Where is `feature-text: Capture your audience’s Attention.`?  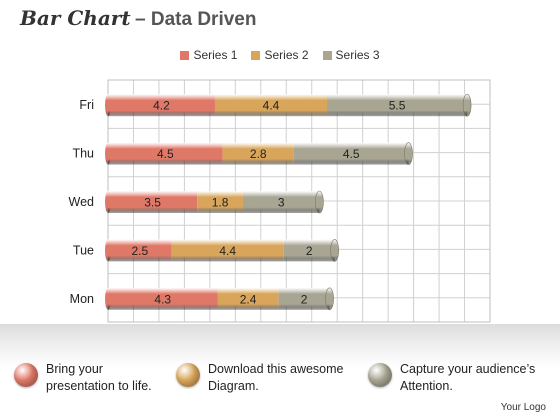
feature-text: Capture your audience’s Attention. is located at coordinates (468, 377).